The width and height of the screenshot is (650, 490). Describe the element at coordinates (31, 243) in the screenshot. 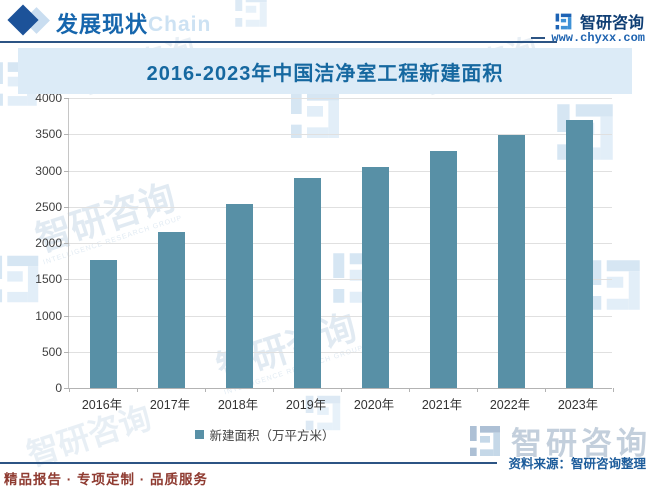

I see `y-axis-labels: 0 500 1000 1500 2000 2500 3000 3500 4000` at that location.